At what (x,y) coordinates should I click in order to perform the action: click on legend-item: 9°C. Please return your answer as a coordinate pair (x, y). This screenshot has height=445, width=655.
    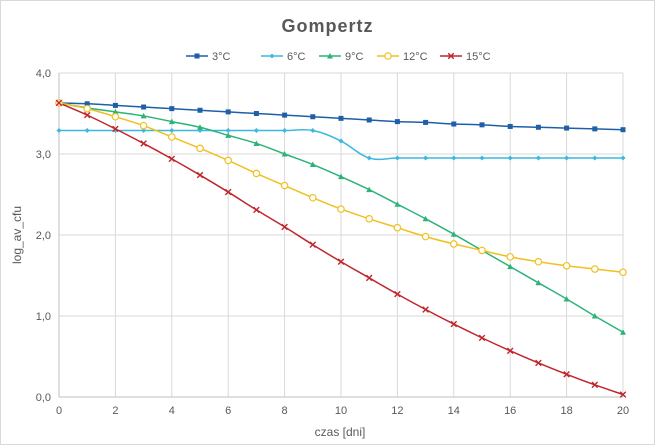
    Looking at the image, I should click on (341, 57).